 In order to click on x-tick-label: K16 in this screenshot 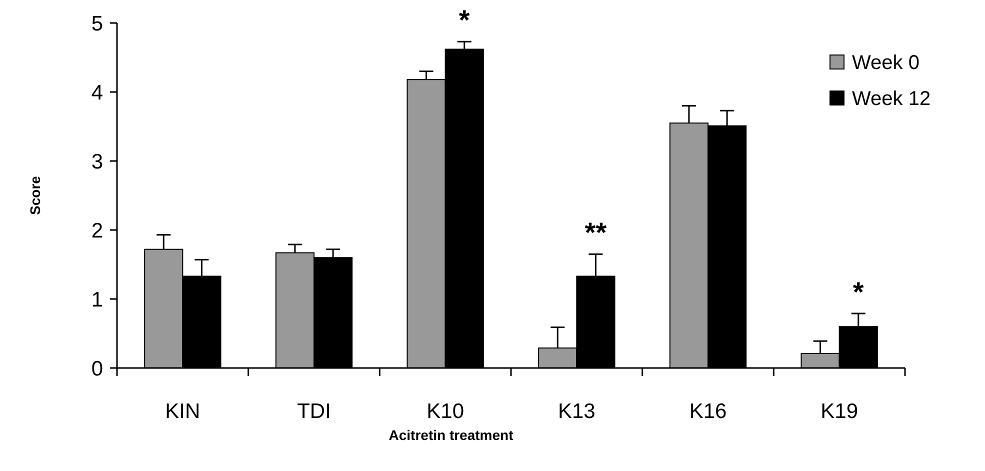, I will do `click(708, 411)`.